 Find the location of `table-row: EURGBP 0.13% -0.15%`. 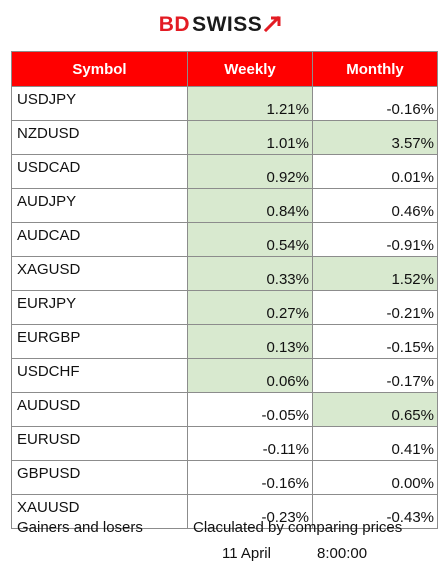

table-row: EURGBP 0.13% -0.15% is located at coordinates (224, 341).